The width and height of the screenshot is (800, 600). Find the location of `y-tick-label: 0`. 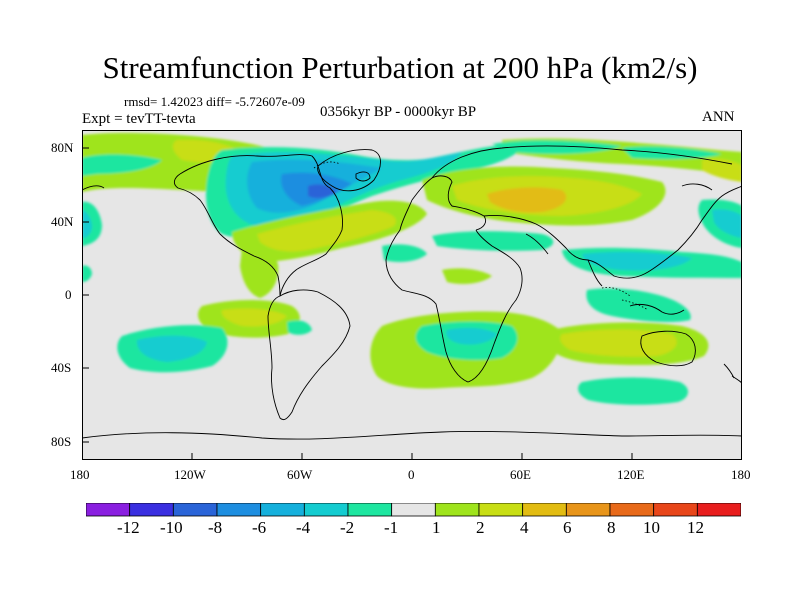

y-tick-label: 0 is located at coordinates (68, 294).